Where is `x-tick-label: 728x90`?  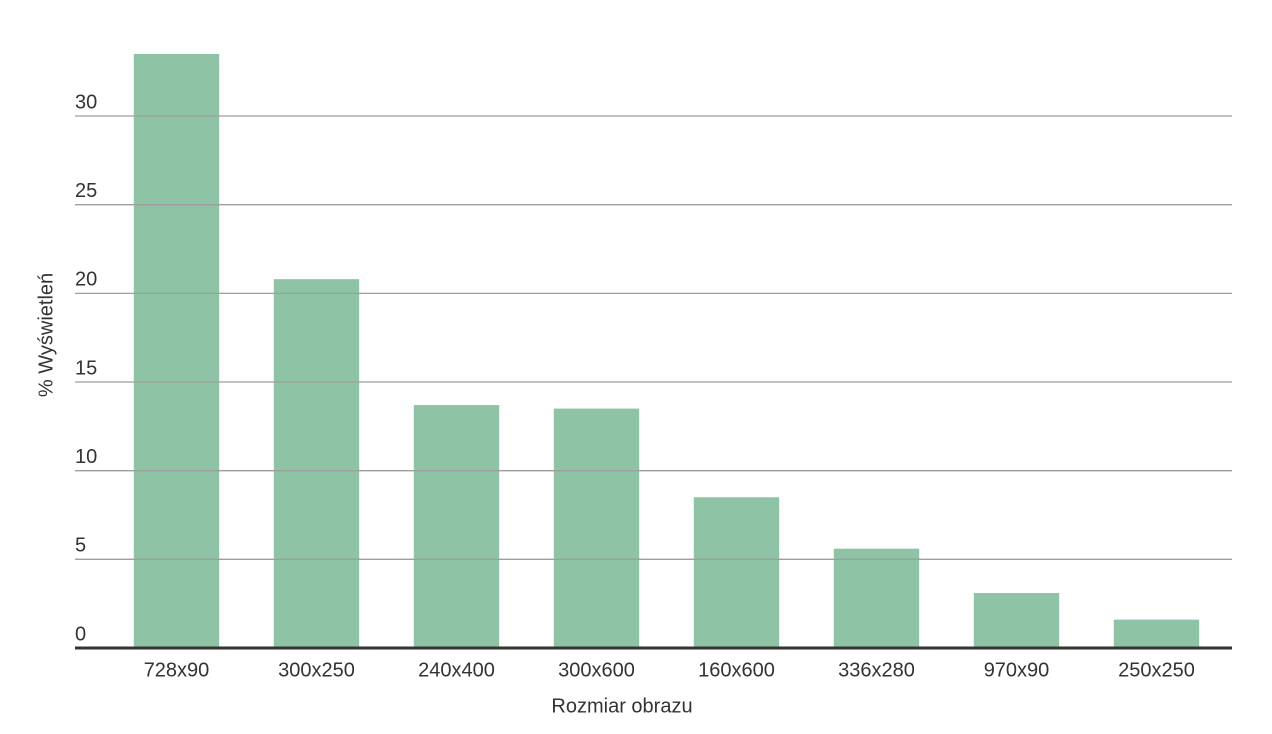 x-tick-label: 728x90 is located at coordinates (177, 670).